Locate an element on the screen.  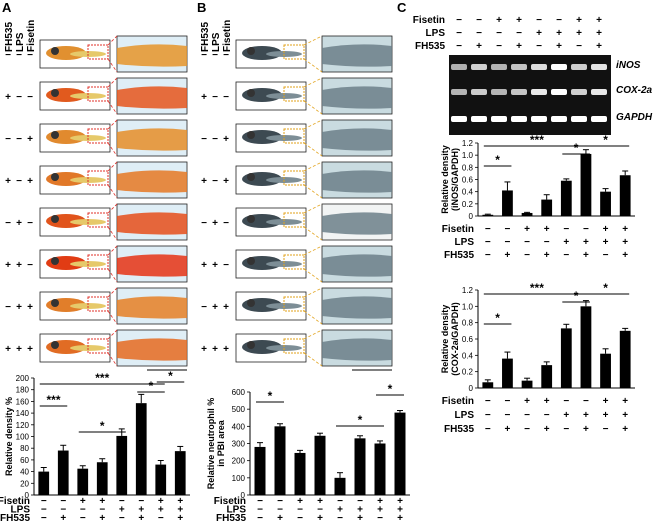
gel-lane-sign: + is located at coordinates (499, 20).